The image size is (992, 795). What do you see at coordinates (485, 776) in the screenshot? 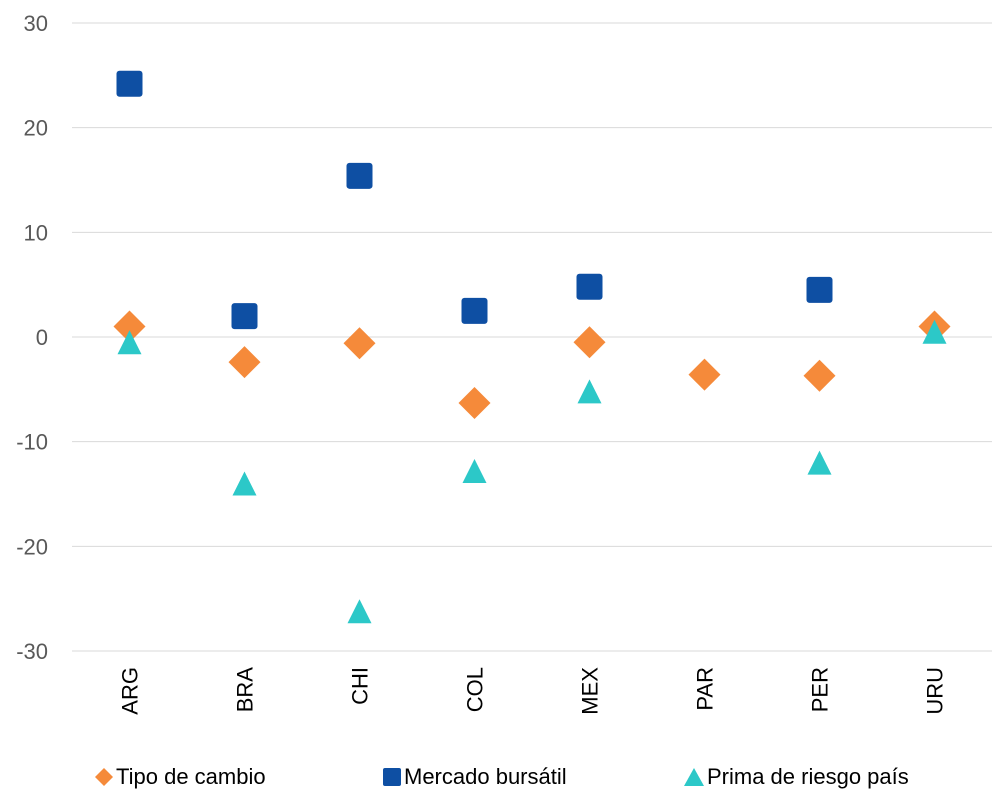
I see `legend-label: Mercado bursátil` at bounding box center [485, 776].